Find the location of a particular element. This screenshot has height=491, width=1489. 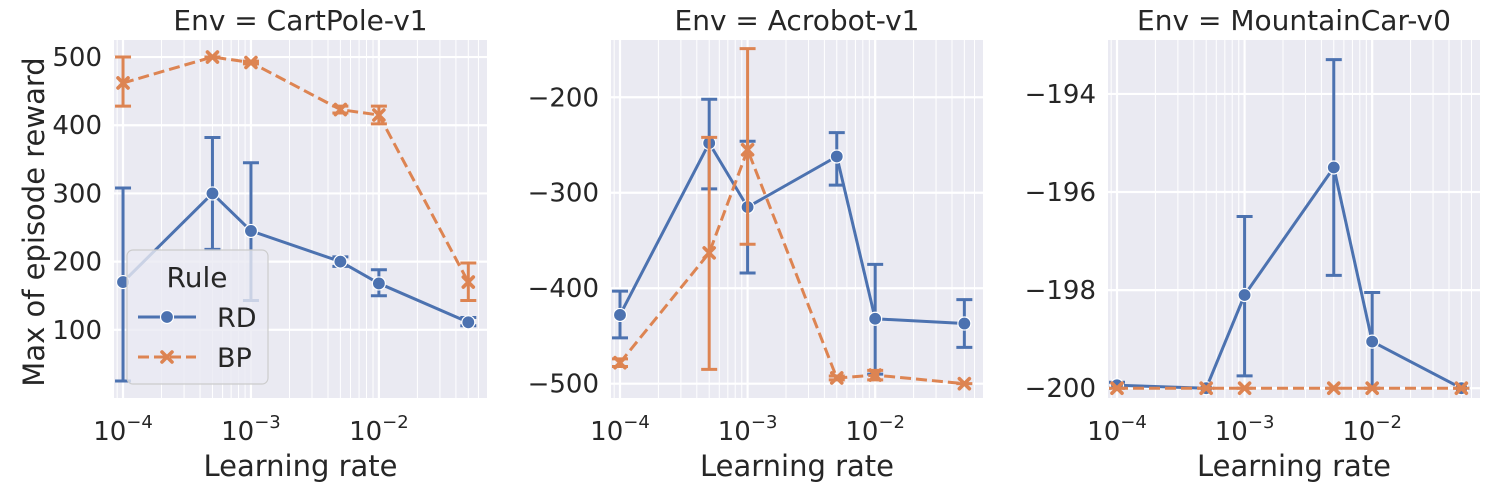

series-RD is located at coordinates (296, 259).